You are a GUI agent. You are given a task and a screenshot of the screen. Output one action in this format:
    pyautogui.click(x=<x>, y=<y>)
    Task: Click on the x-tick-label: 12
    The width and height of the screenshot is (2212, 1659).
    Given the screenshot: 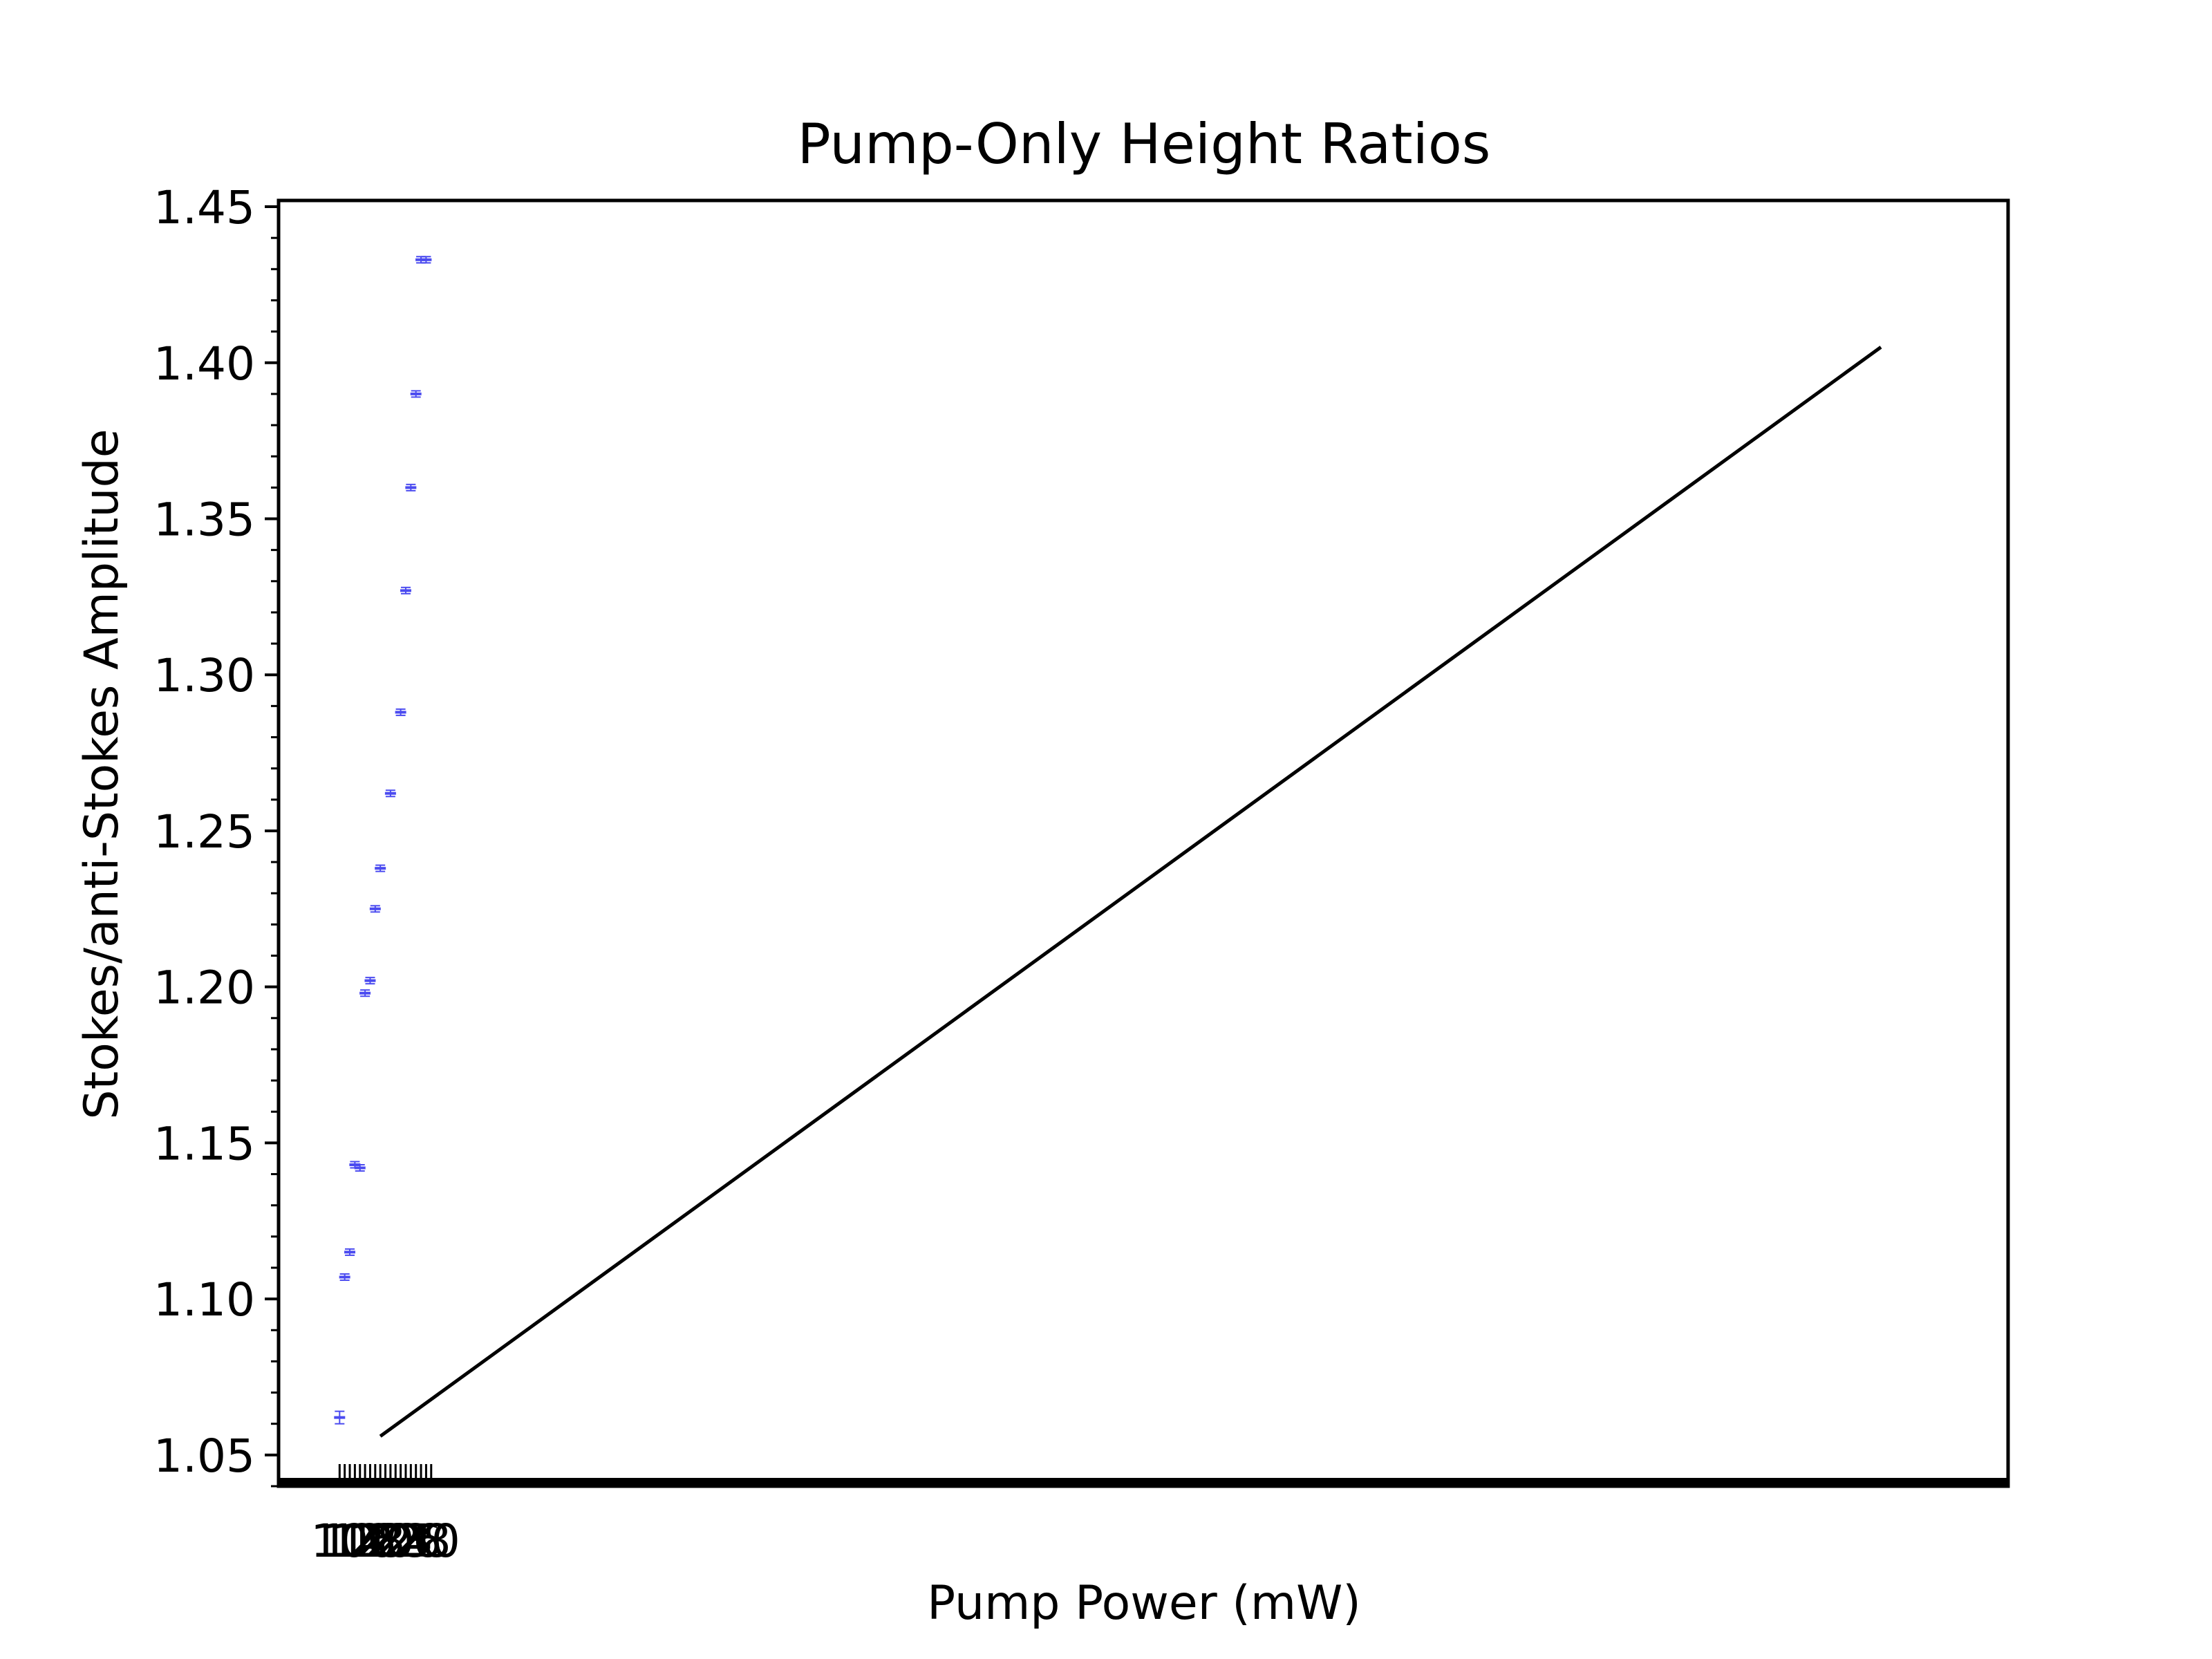 What is the action you would take?
    pyautogui.click(x=349, y=1541)
    